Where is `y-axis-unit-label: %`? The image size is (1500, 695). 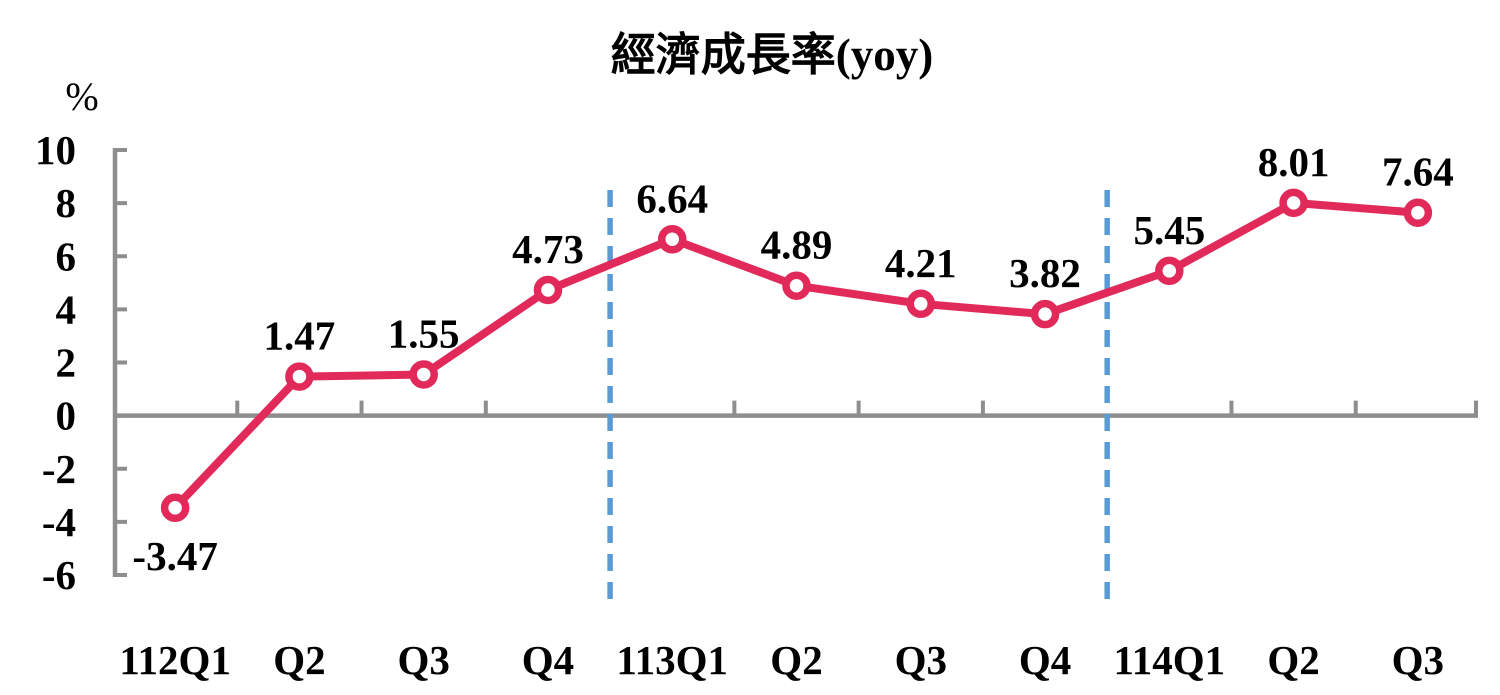 y-axis-unit-label: % is located at coordinates (81, 96).